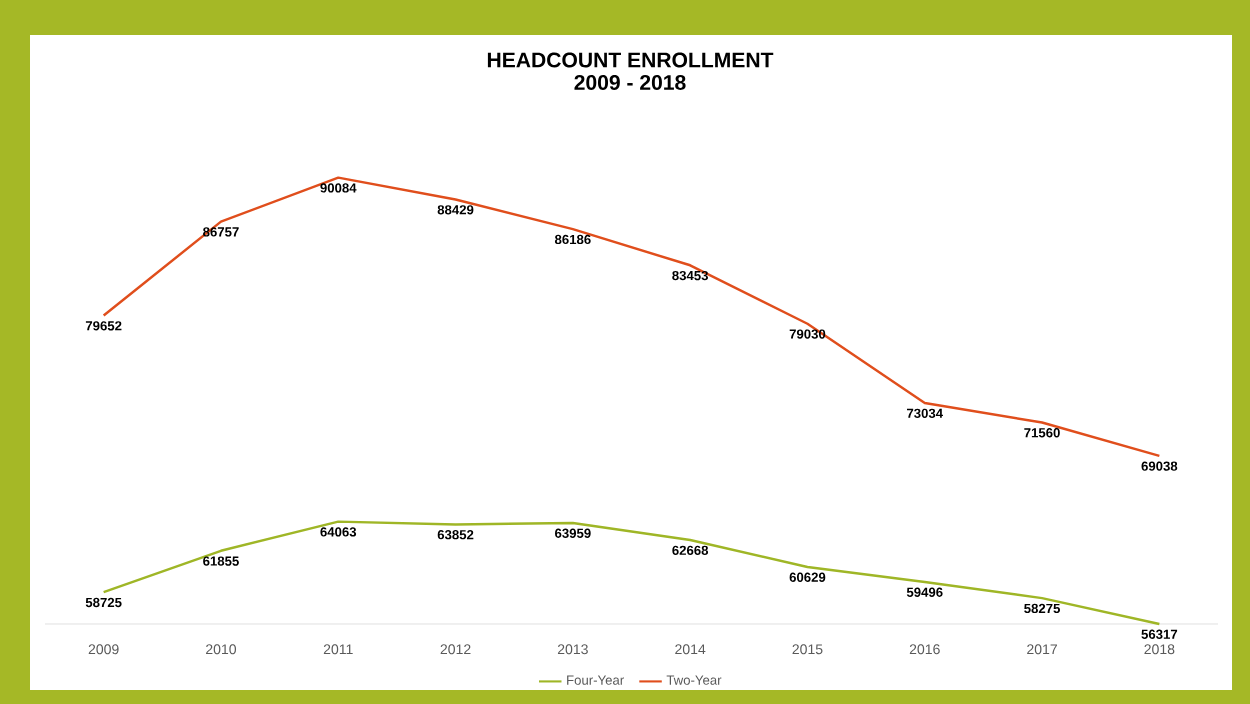 This screenshot has width=1250, height=704. I want to click on data-label: 62668, so click(690, 550).